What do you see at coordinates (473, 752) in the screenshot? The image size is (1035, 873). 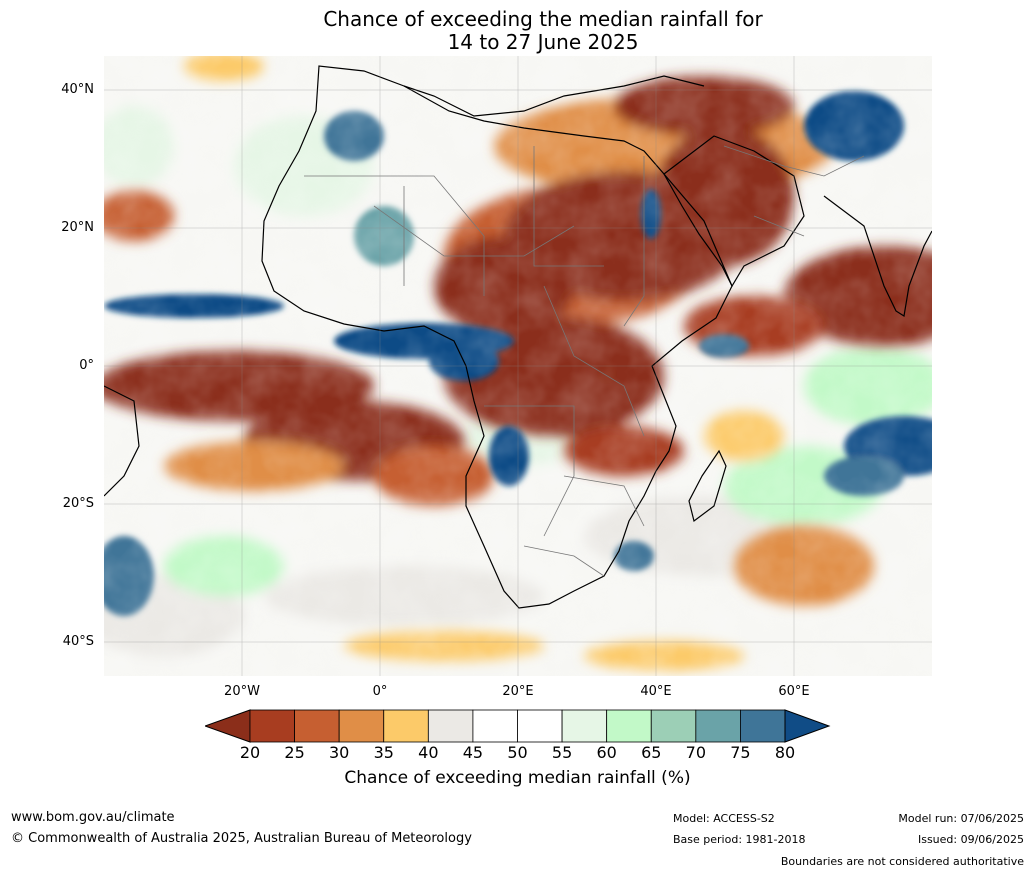 I see `colorbar-tick-label: 45` at bounding box center [473, 752].